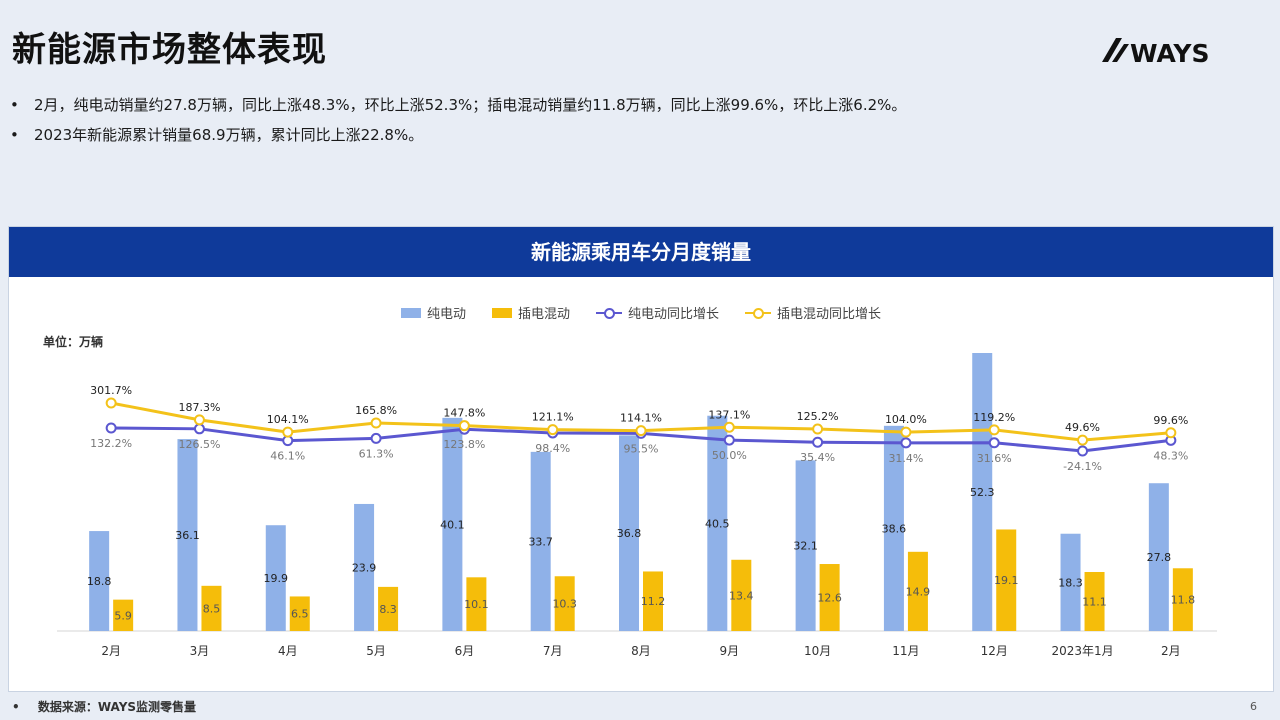 The width and height of the screenshot is (1280, 720). I want to click on chart-title: 新能源乘用车分月度销量, so click(641, 252).